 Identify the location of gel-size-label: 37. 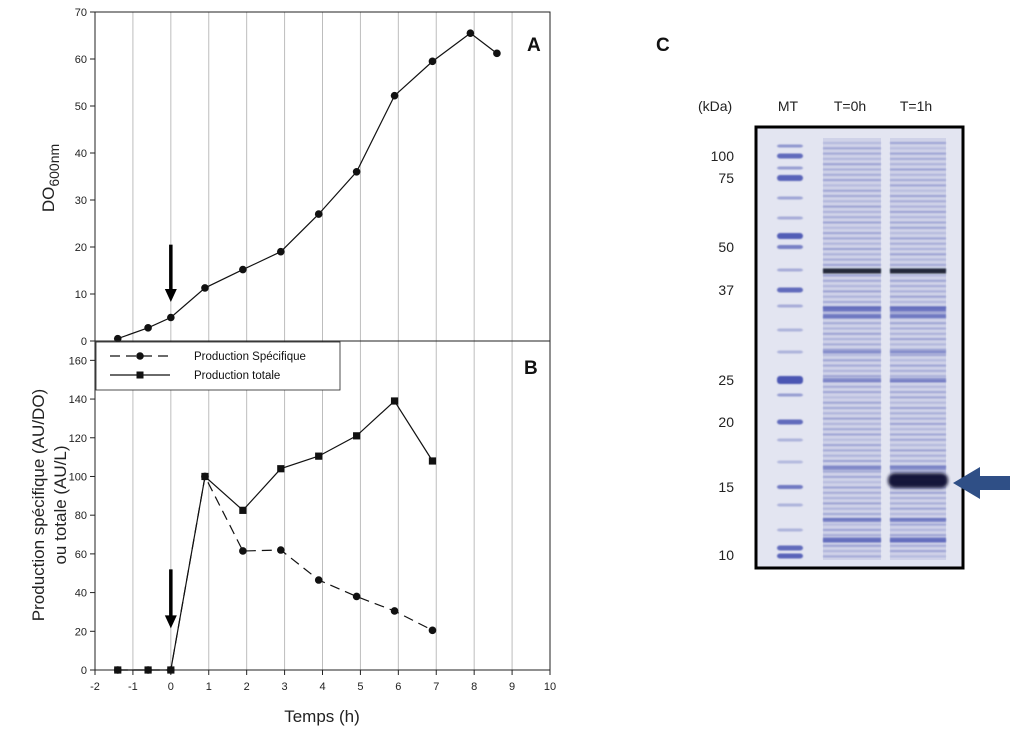
(726, 290).